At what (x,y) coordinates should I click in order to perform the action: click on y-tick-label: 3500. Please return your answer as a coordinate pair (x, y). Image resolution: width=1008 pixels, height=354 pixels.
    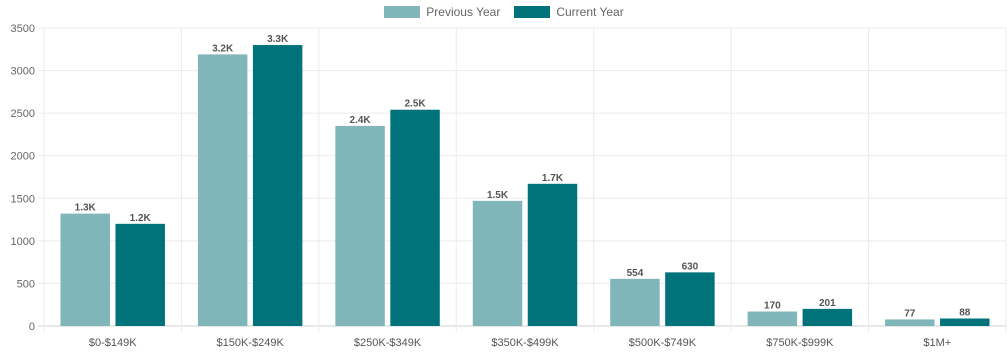
    Looking at the image, I should click on (23, 29).